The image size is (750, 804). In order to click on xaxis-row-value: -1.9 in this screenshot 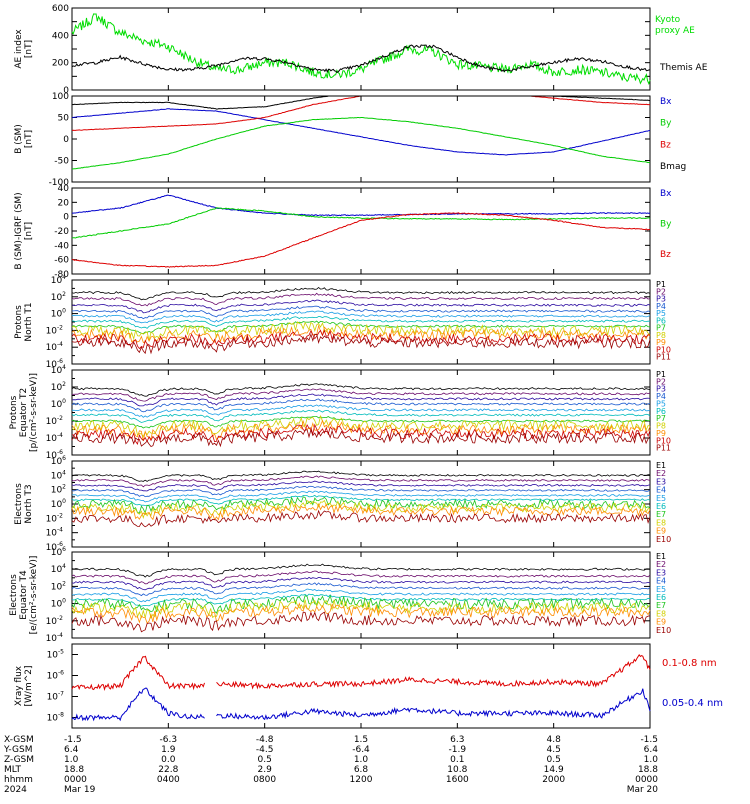, I will do `click(458, 750)`.